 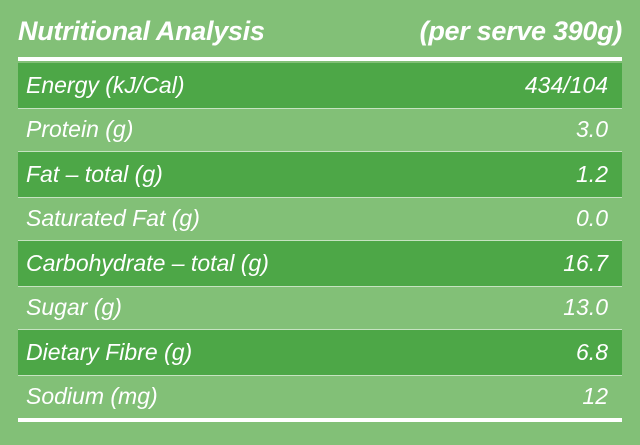 I want to click on row-label: Carbohydrate – total (g), so click(x=147, y=262).